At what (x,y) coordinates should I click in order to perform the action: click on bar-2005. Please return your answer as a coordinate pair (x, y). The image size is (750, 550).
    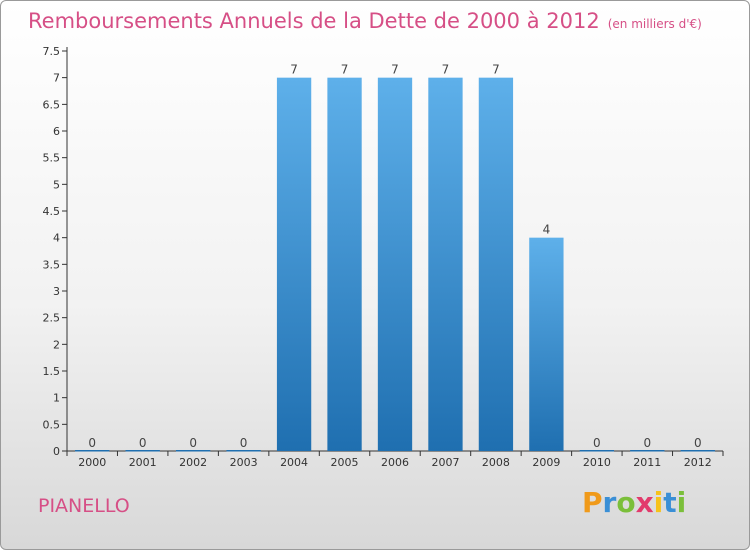
    Looking at the image, I should click on (344, 264).